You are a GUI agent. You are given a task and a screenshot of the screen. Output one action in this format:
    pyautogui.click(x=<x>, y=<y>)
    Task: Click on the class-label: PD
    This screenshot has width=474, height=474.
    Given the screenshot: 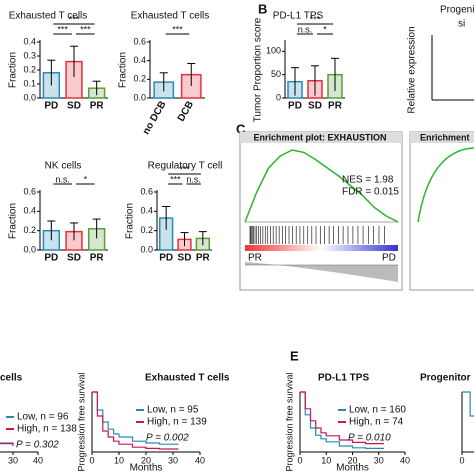 What is the action you would take?
    pyautogui.click(x=389, y=258)
    